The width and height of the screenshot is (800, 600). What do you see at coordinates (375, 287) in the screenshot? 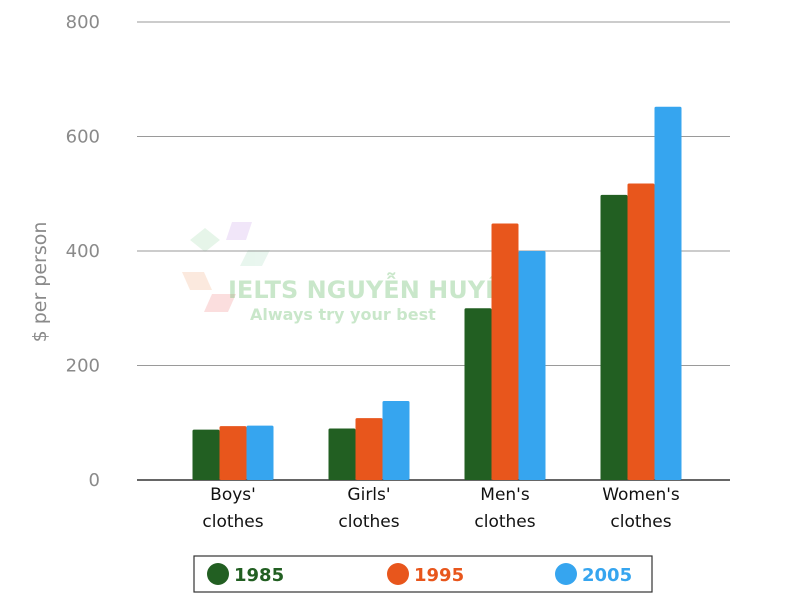
I see `watermark-title: IELTS NGUYỄN HUYỀN` at bounding box center [375, 287].